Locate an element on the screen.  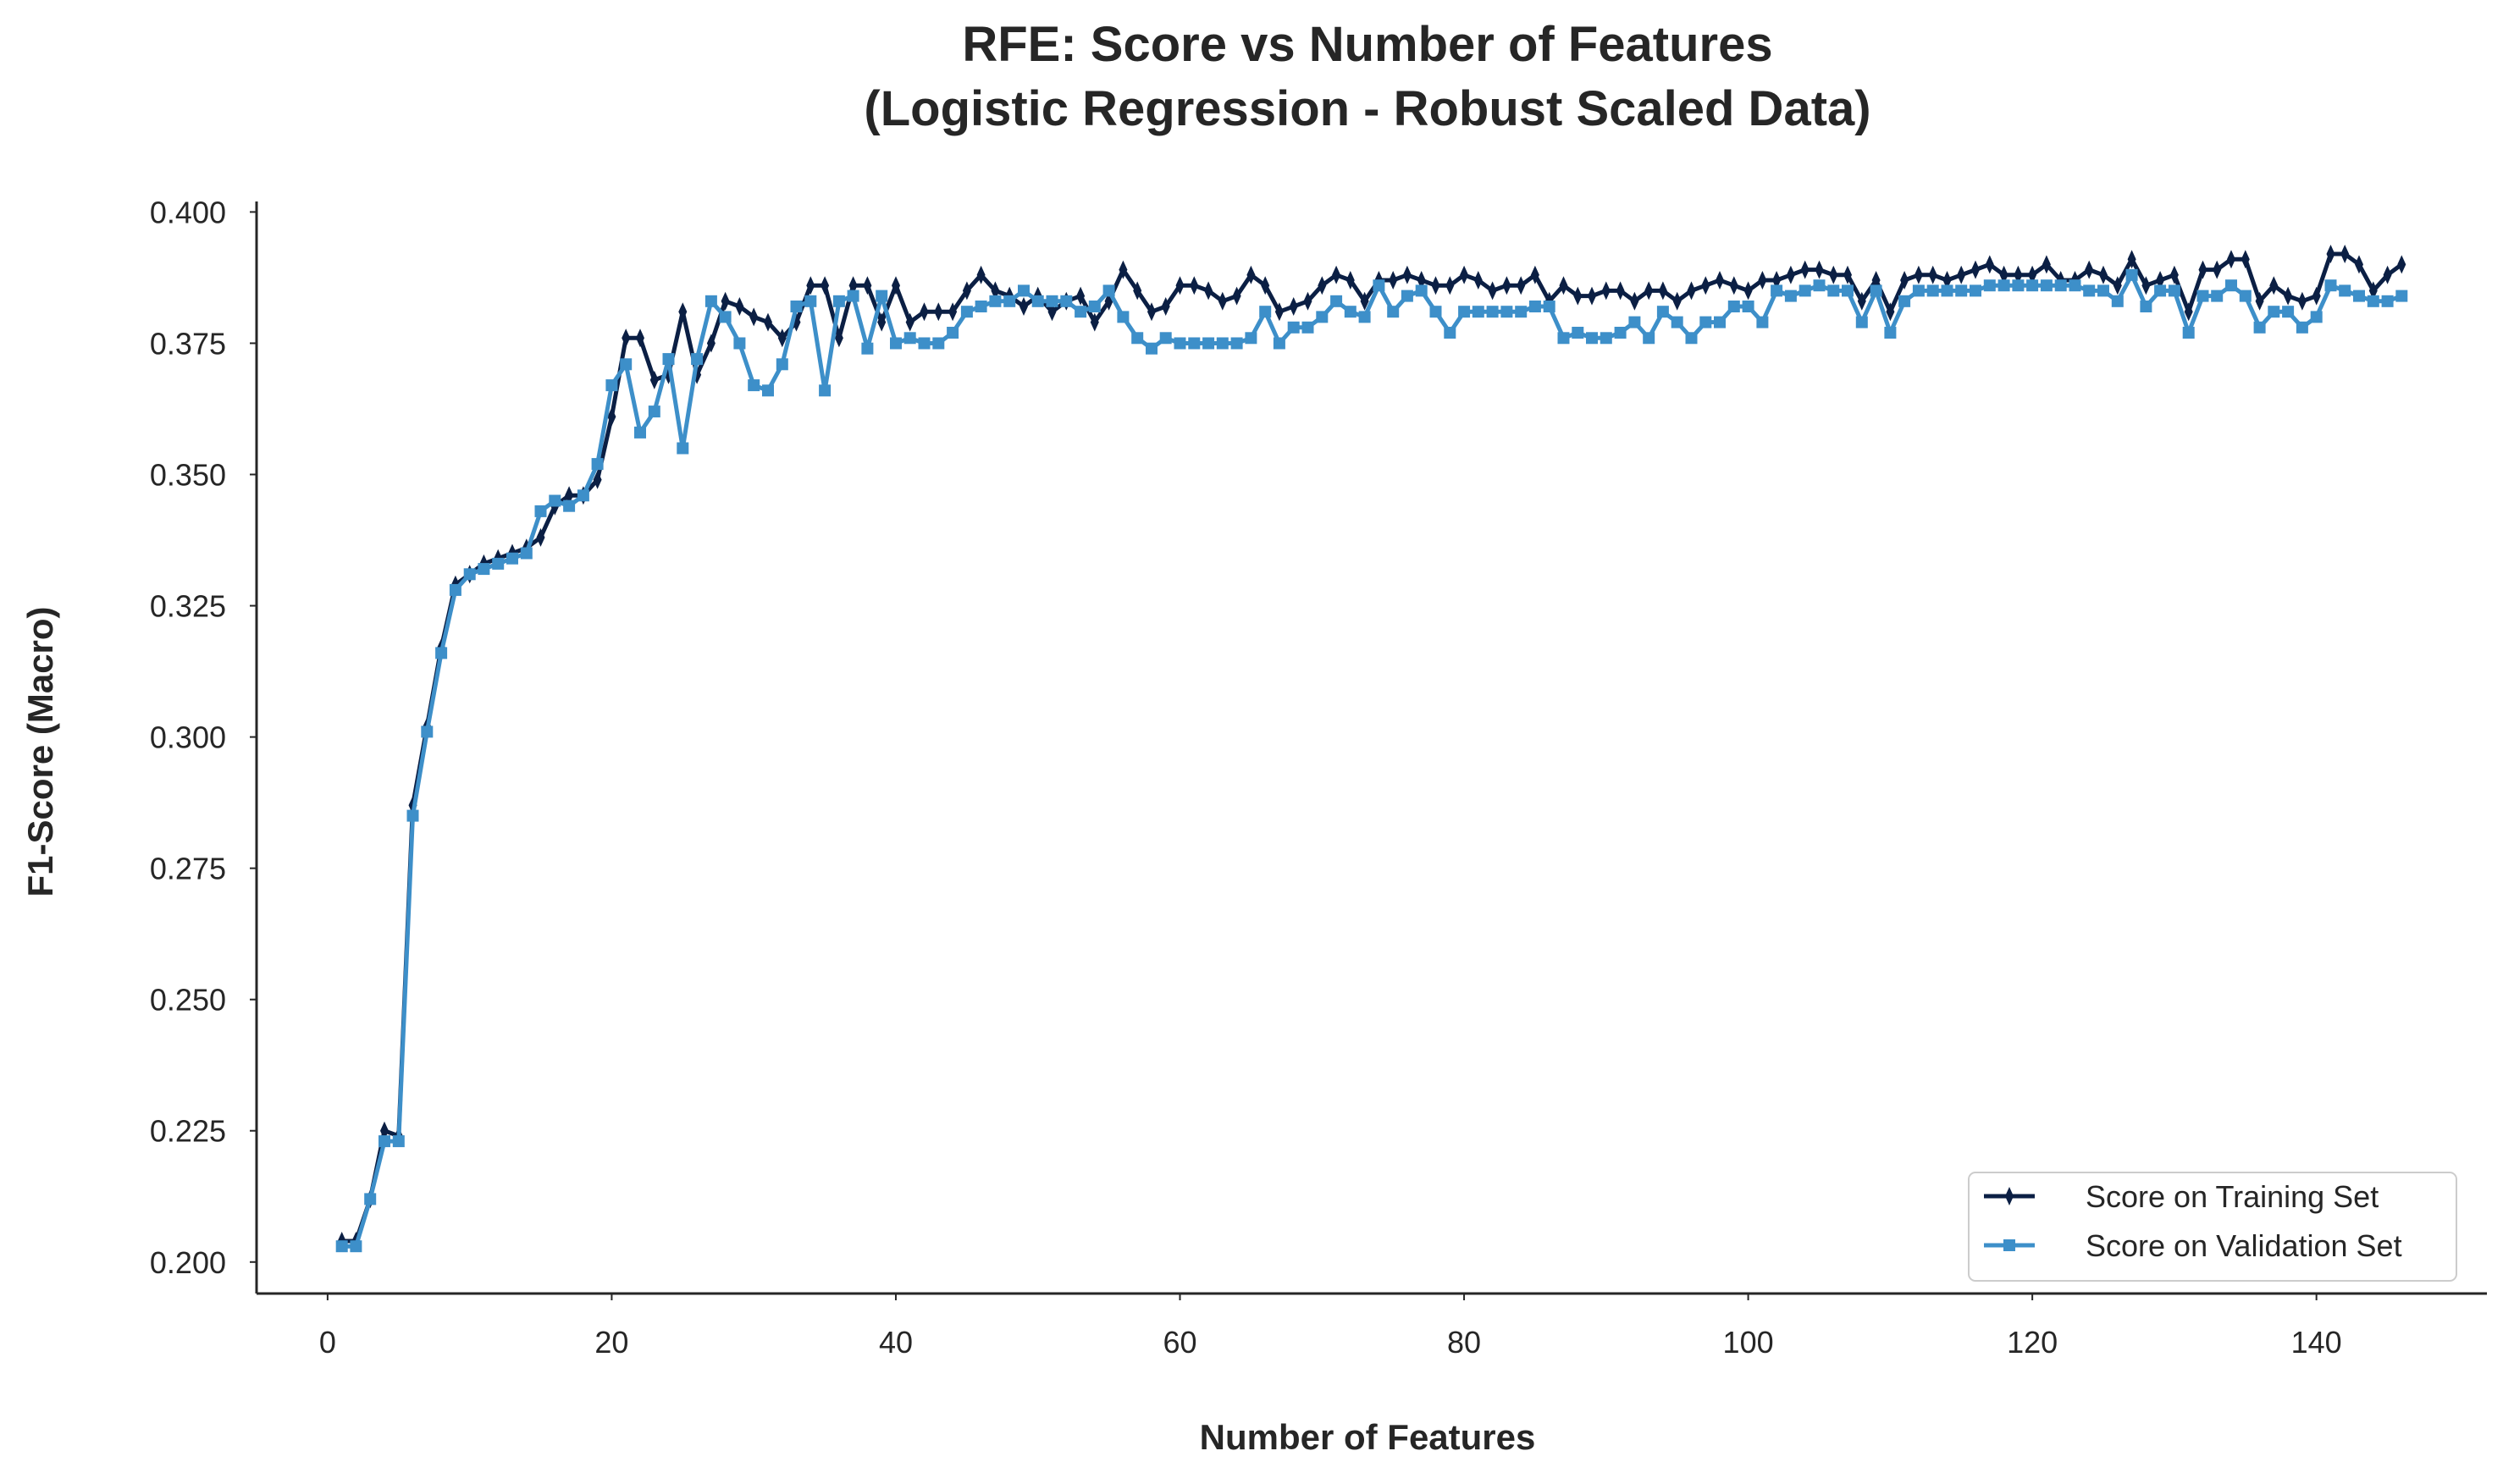
y-tick-label: 0.325 is located at coordinates (188, 606).